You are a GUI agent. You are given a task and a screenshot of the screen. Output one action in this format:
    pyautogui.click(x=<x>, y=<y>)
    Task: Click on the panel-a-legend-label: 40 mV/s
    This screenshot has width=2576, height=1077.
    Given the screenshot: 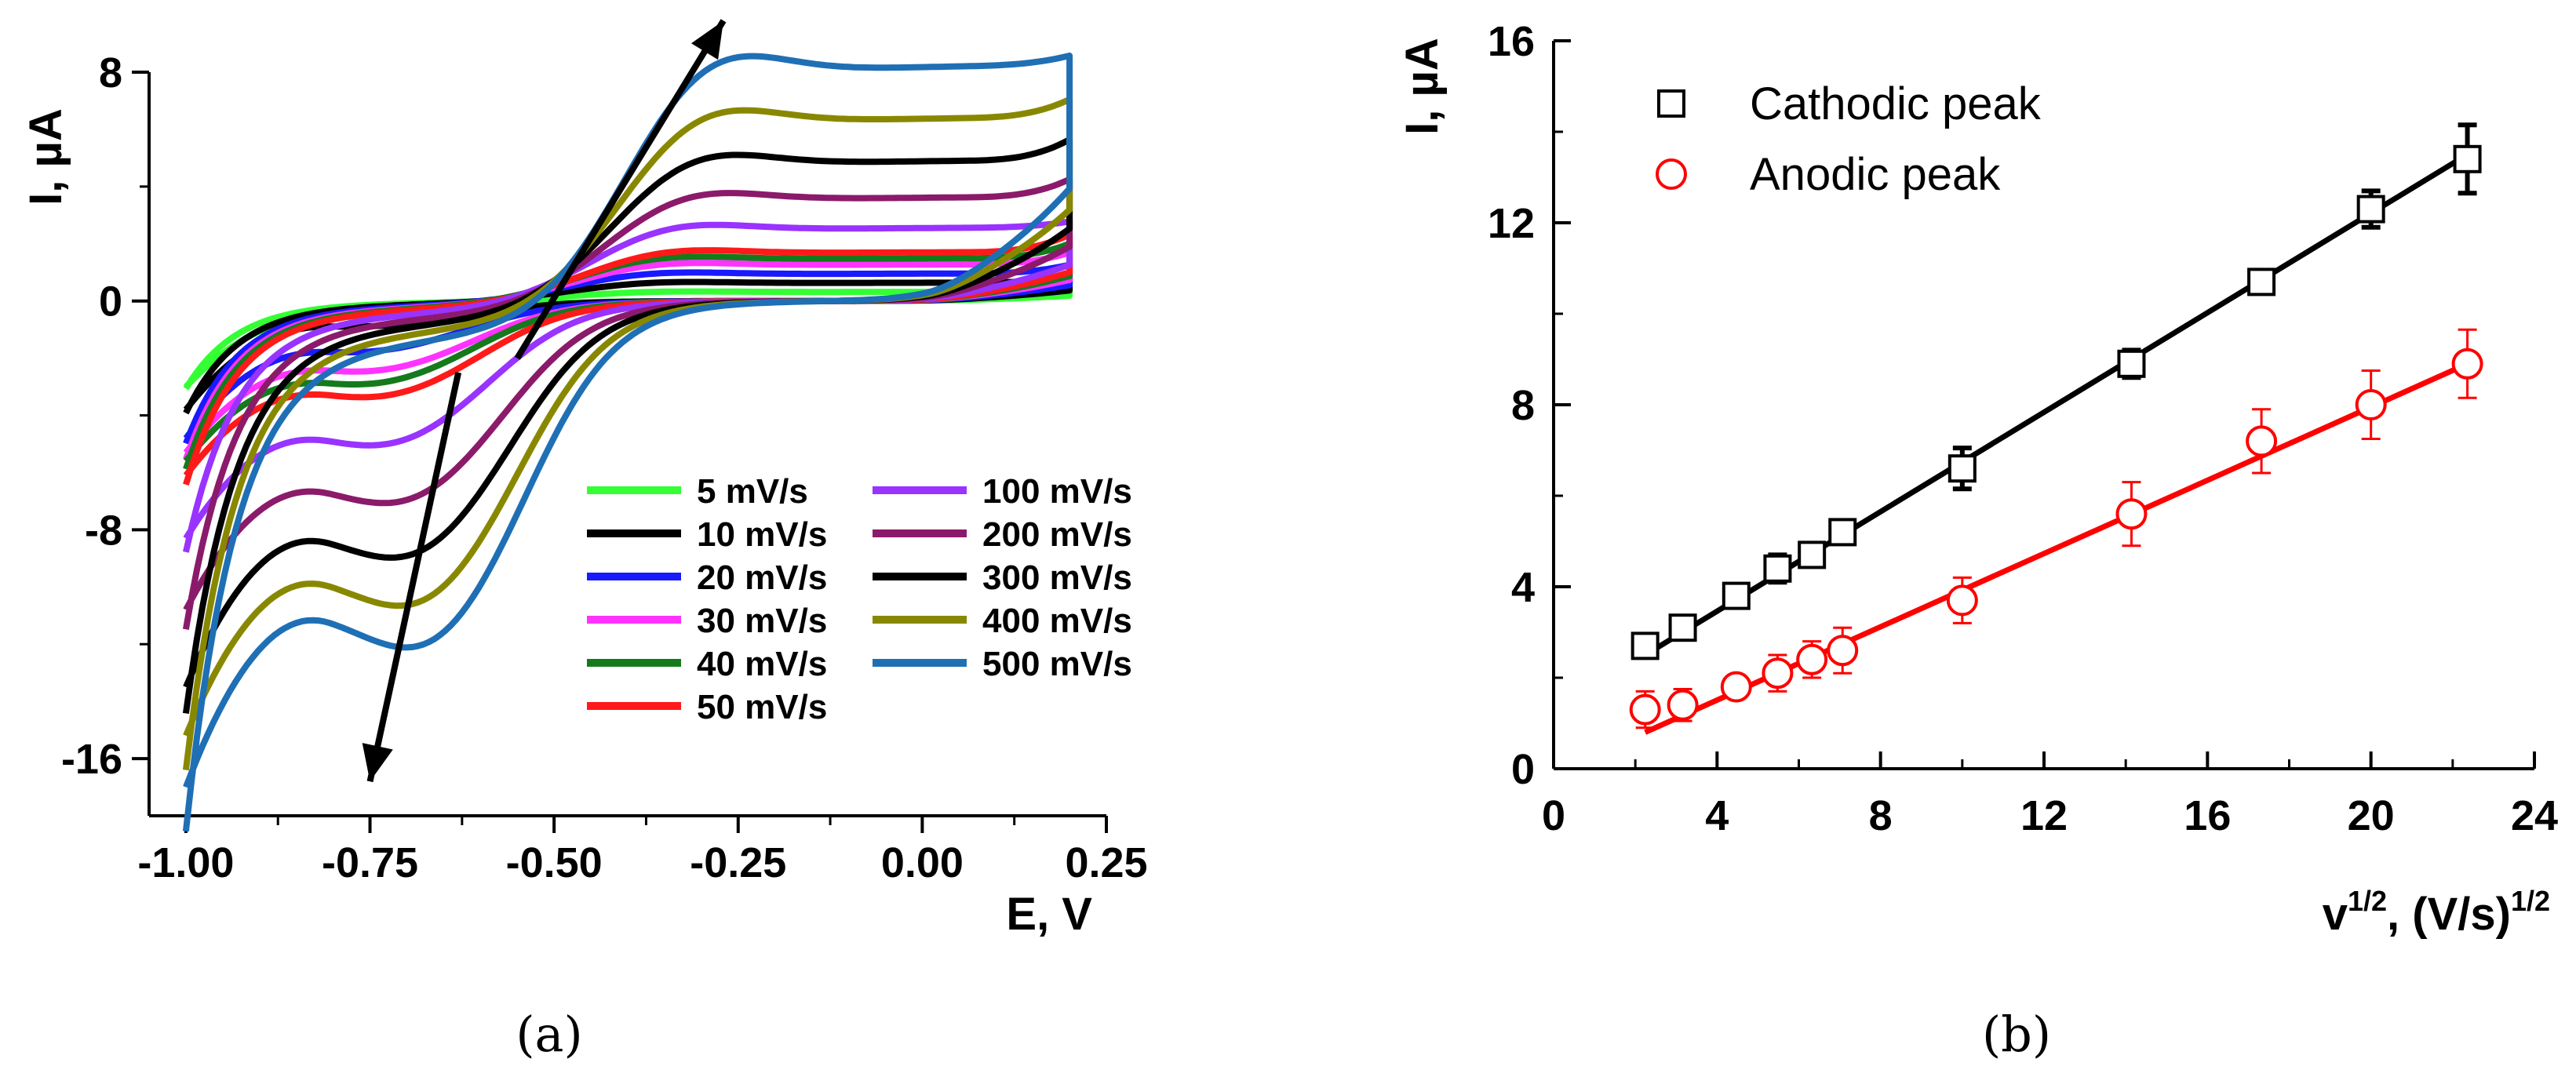 What is the action you would take?
    pyautogui.click(x=762, y=664)
    